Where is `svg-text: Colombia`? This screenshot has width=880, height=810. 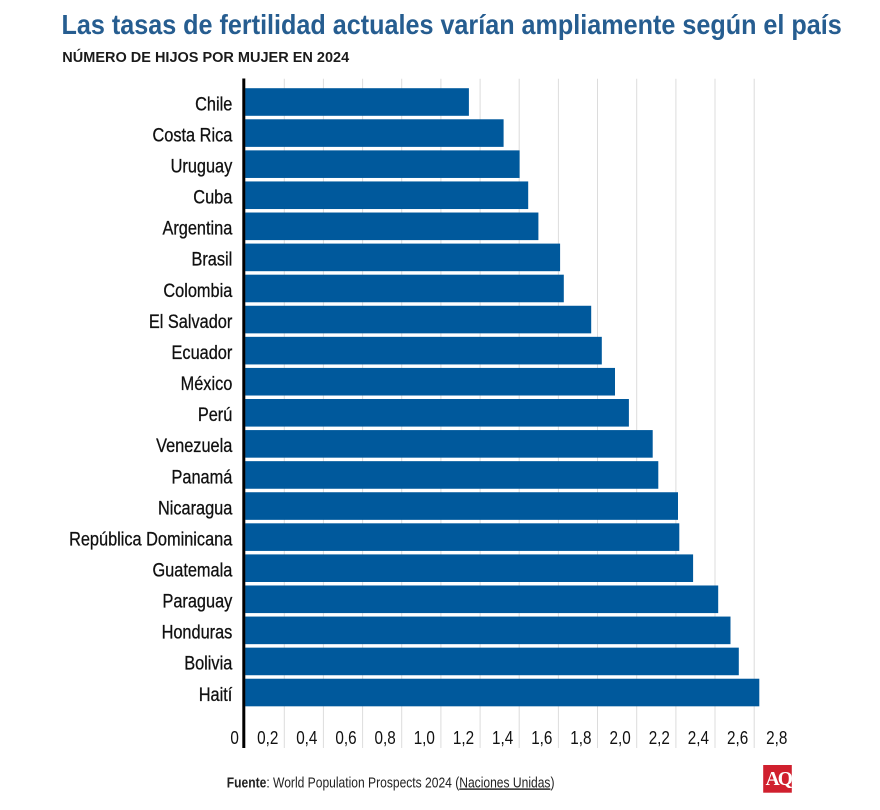 svg-text: Colombia is located at coordinates (197, 291).